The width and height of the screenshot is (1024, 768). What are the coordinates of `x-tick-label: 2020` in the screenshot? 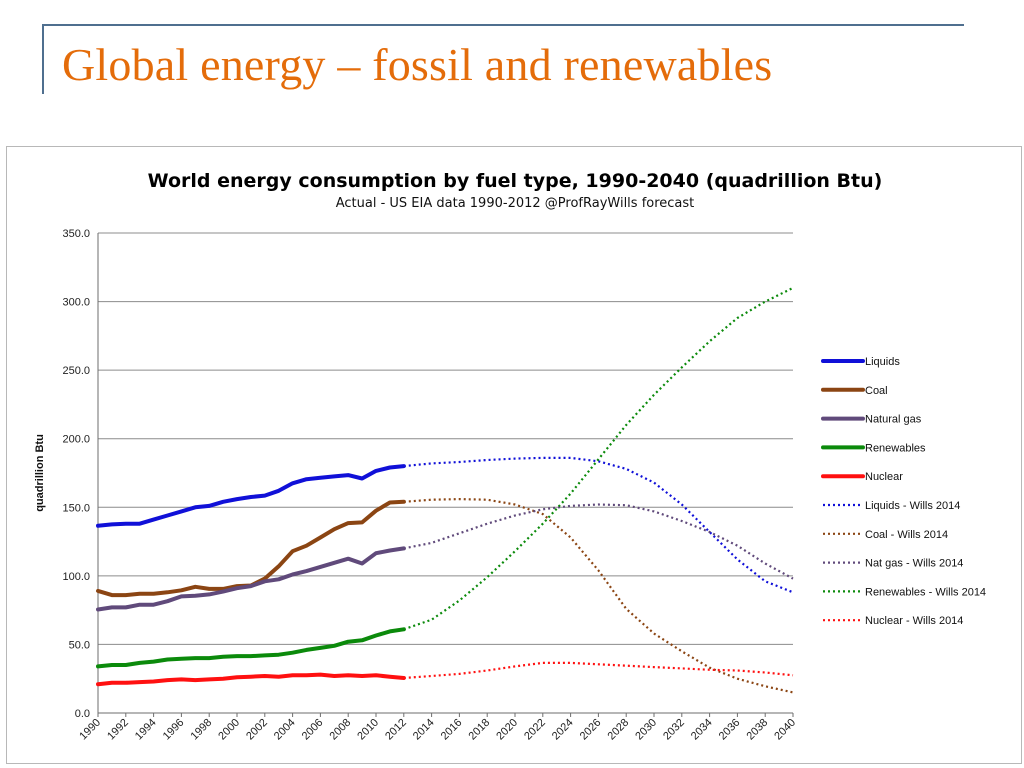 It's located at (507, 730).